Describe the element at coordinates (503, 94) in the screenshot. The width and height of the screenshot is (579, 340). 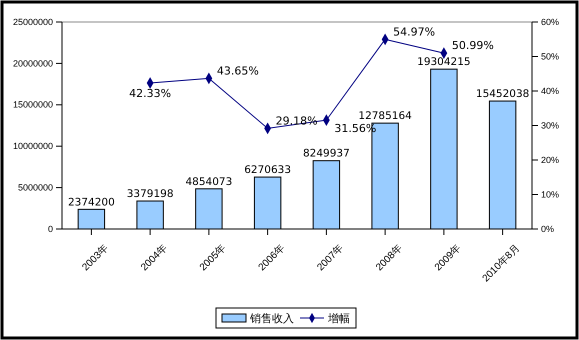
I see `data-label: 15452038` at that location.